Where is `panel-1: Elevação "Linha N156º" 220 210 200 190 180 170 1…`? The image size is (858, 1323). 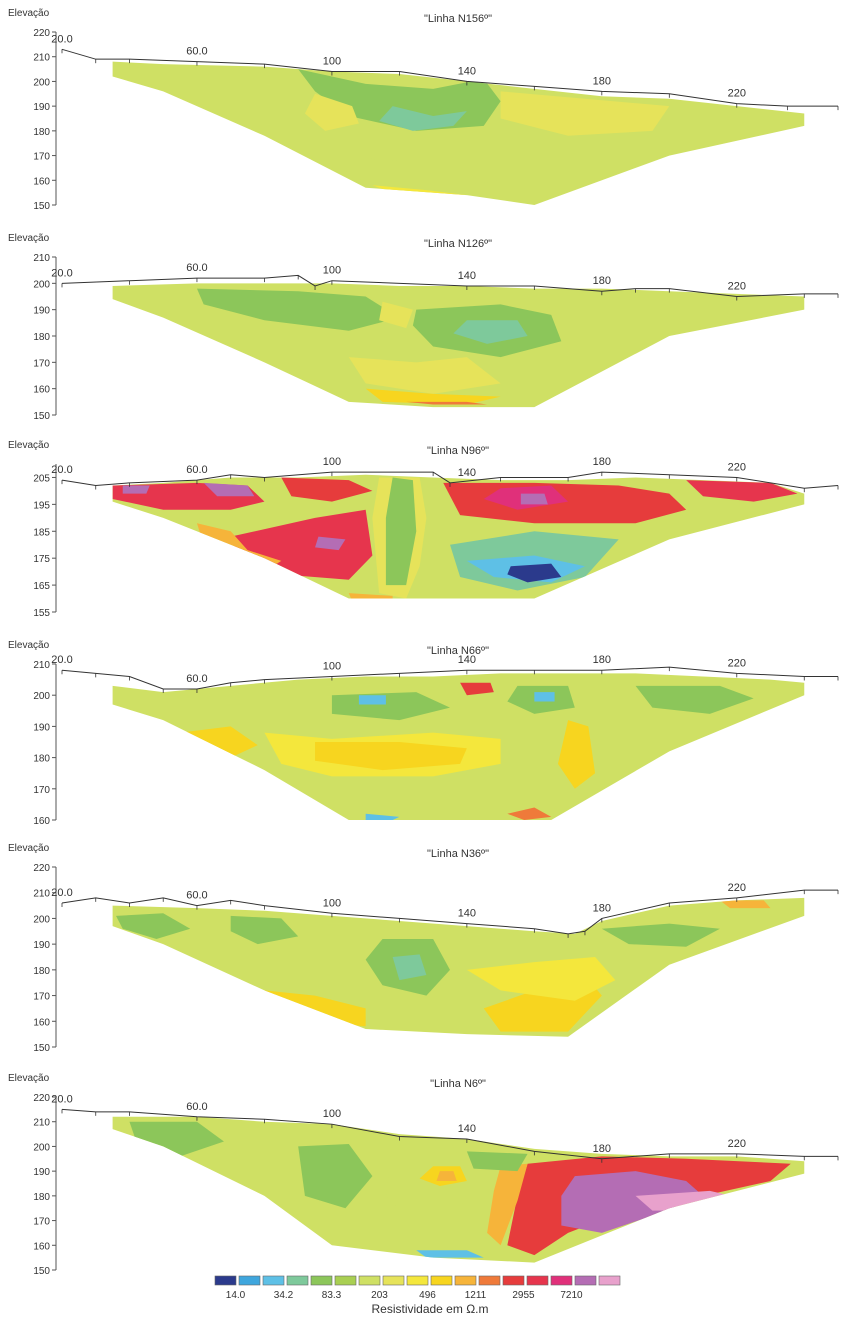 panel-1: Elevação "Linha N156º" 220 210 200 190 180 170 1… is located at coordinates (423, 110).